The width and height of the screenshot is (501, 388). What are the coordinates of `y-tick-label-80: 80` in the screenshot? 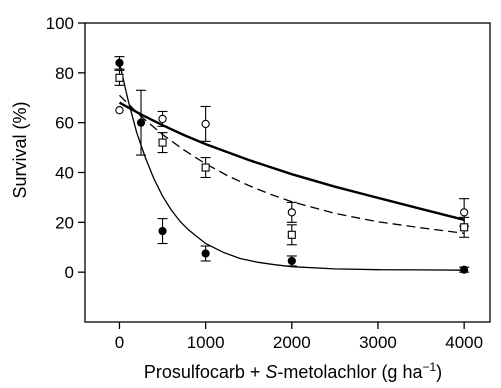 It's located at (64, 73).